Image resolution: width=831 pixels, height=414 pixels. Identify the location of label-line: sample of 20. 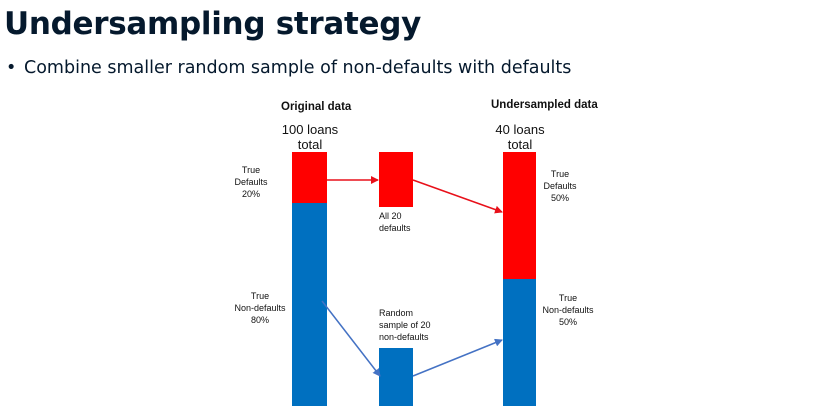
(405, 325).